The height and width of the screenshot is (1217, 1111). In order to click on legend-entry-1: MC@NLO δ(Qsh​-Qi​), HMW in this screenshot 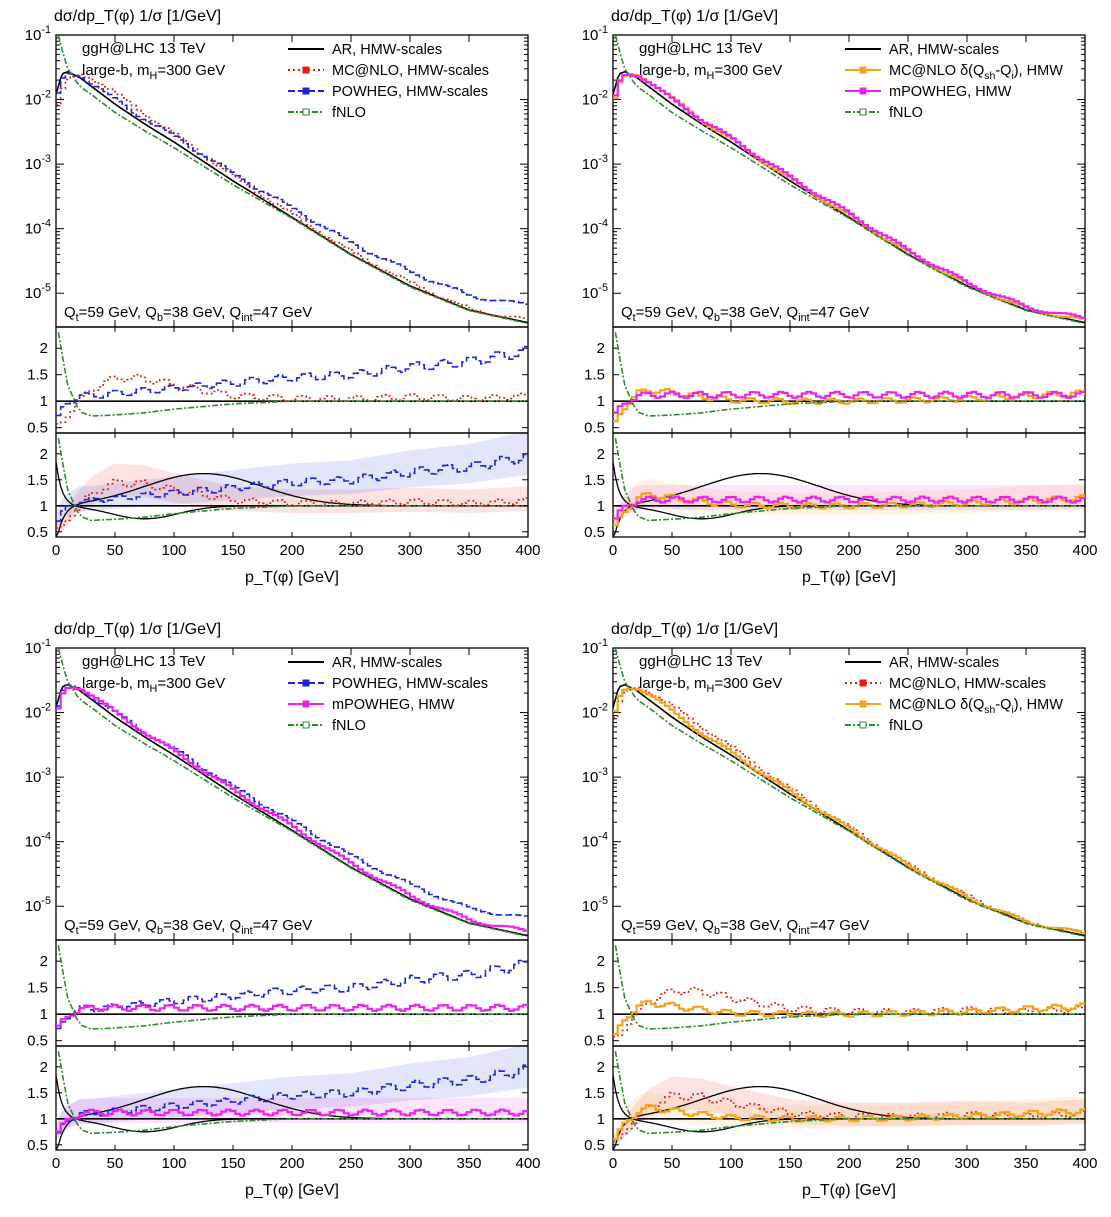, I will do `click(976, 72)`.